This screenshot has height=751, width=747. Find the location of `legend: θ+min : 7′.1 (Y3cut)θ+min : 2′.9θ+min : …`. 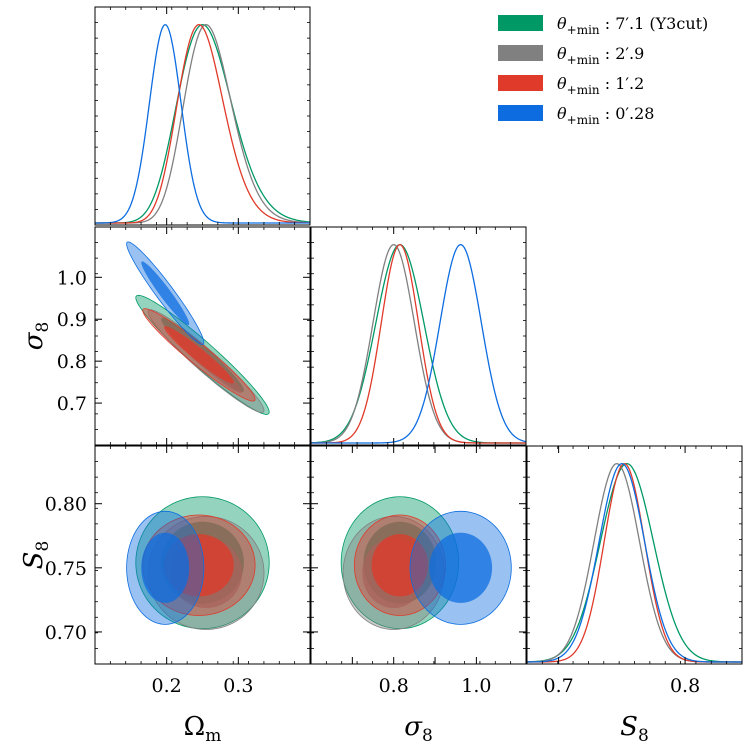

legend: θ+min : 7′.1 (Y3cut)θ+min : 2′.9θ+min : … is located at coordinates (603, 70).